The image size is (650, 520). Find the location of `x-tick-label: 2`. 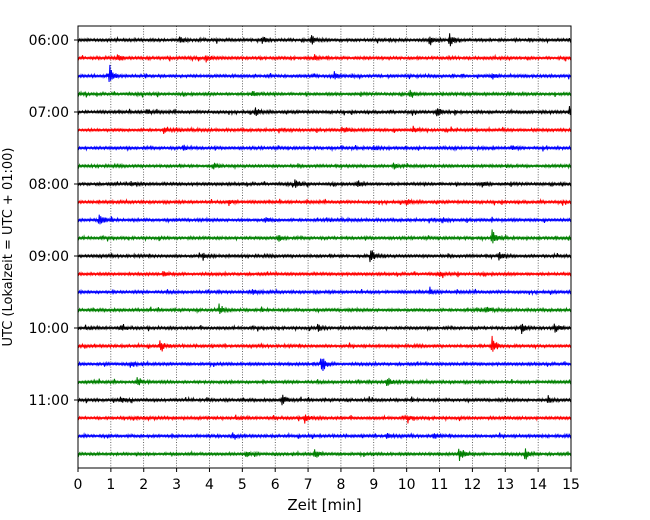

x-tick-label: 2 is located at coordinates (143, 485).